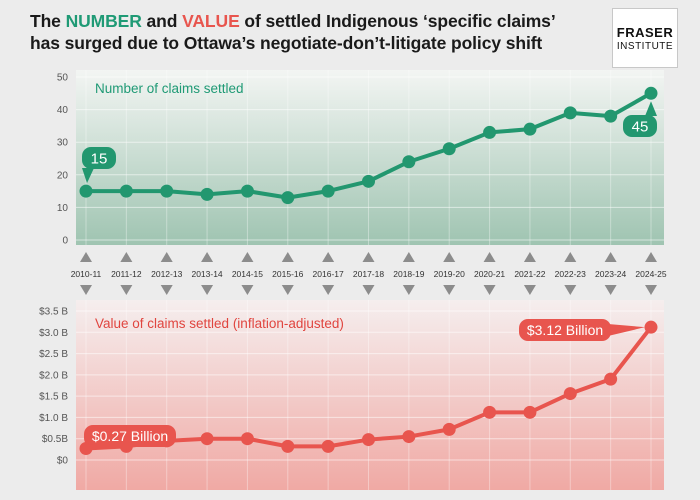 The height and width of the screenshot is (500, 700). Describe the element at coordinates (247, 274) in the screenshot. I see `x-tick-label: 2014-15` at that location.